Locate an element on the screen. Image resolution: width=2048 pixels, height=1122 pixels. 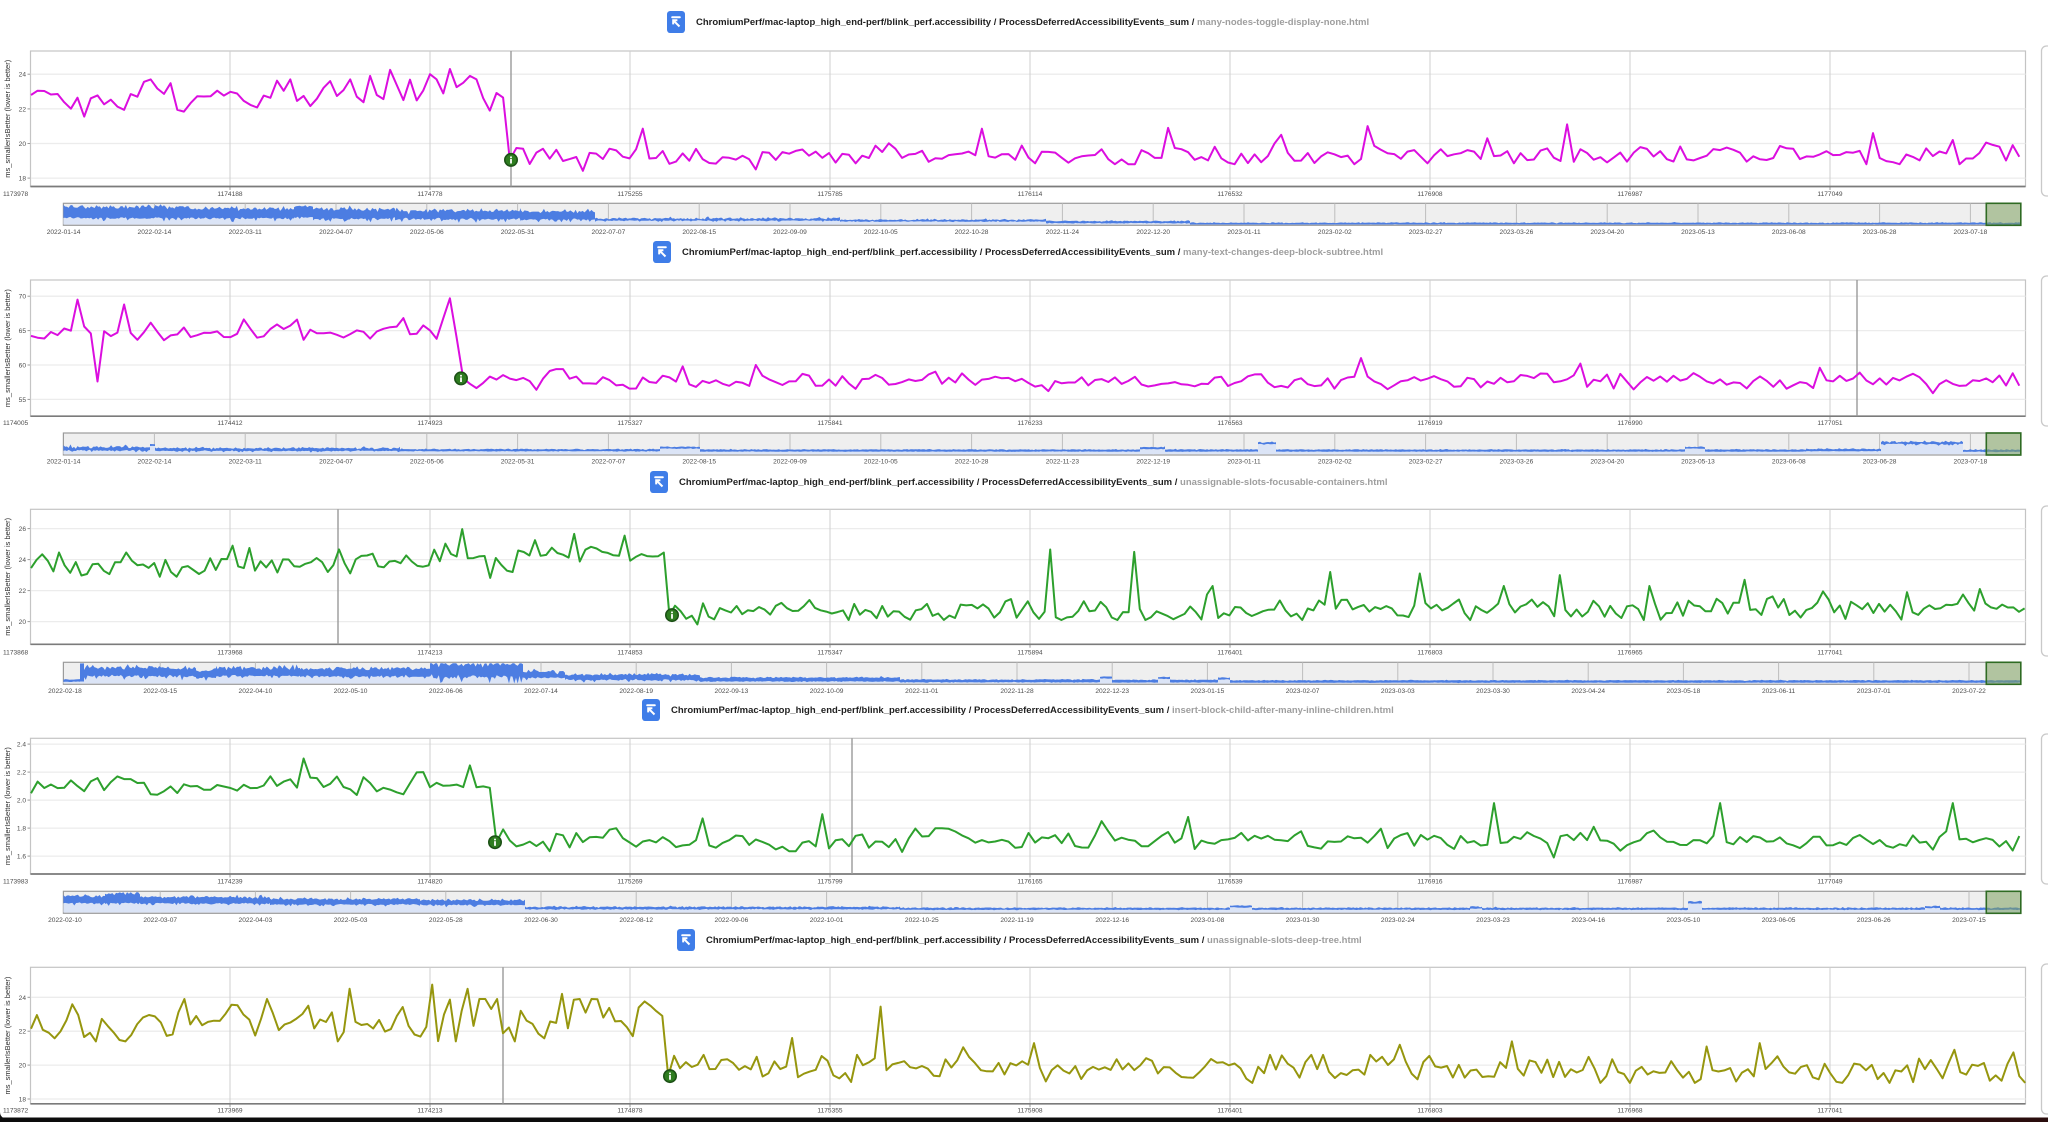
svg-text: 2022-11-24 is located at coordinates (1063, 232).